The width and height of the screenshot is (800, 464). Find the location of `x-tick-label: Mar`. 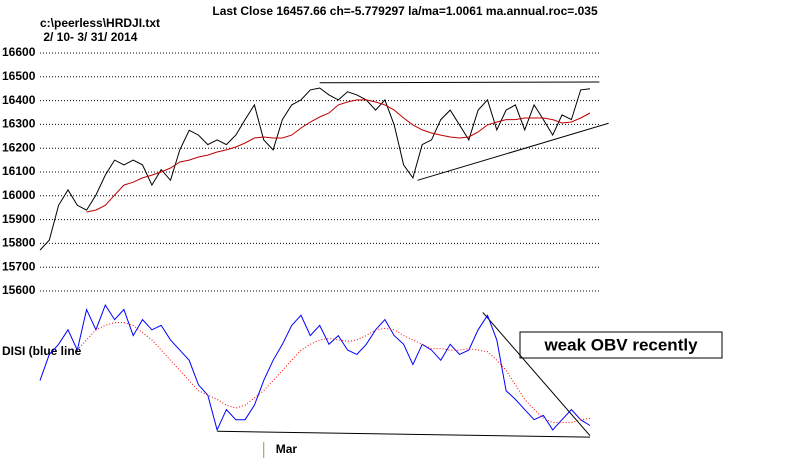

x-tick-label: Mar is located at coordinates (287, 449).